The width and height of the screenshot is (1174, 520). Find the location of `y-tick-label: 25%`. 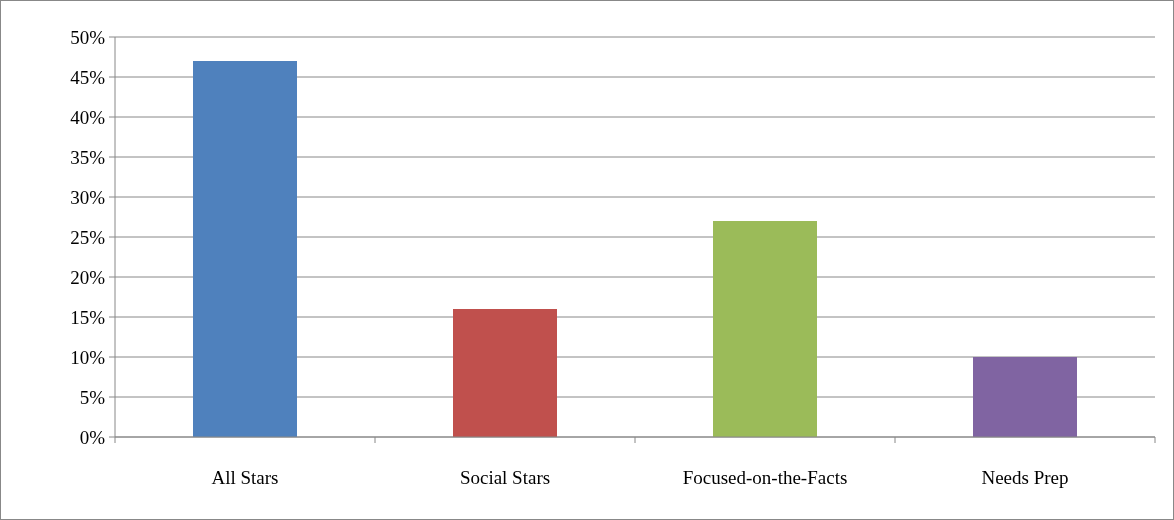

y-tick-label: 25% is located at coordinates (88, 237).